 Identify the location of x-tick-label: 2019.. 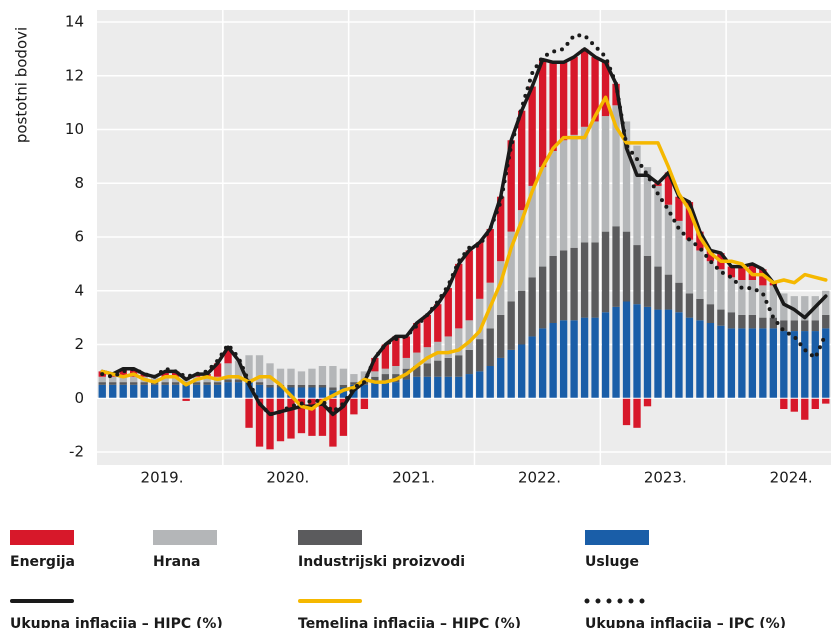
(162, 478).